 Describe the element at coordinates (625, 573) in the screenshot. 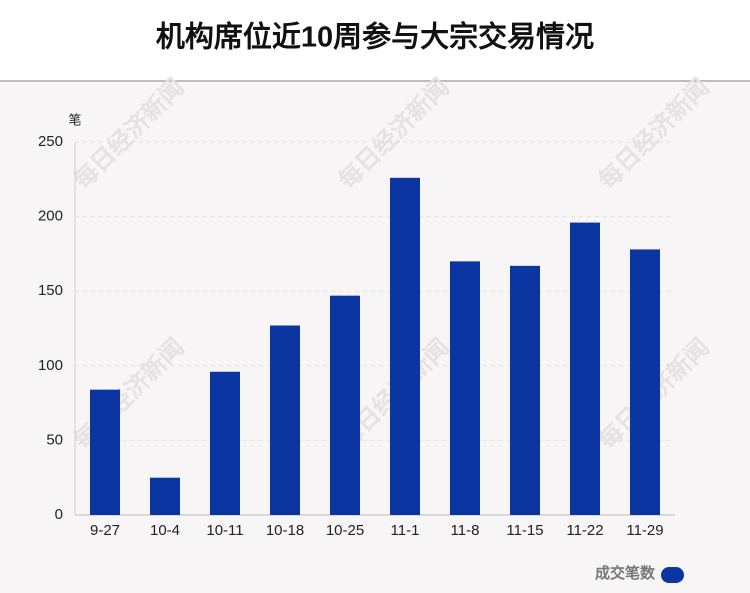

I see `legend-label: 成交笔数` at that location.